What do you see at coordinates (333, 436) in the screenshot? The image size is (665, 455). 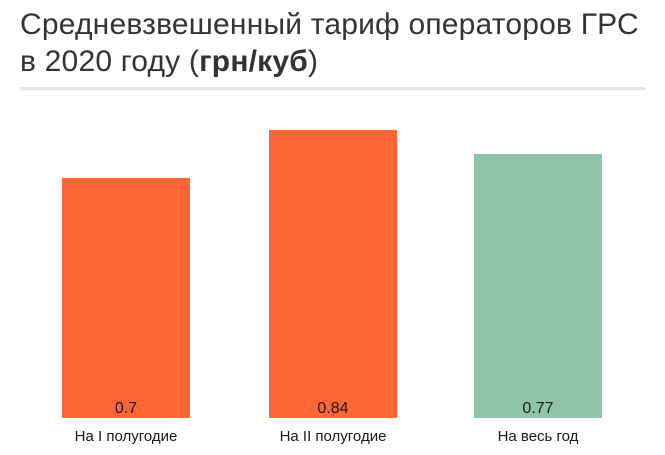 I see `x-tick-label-2: На II полугодие` at bounding box center [333, 436].